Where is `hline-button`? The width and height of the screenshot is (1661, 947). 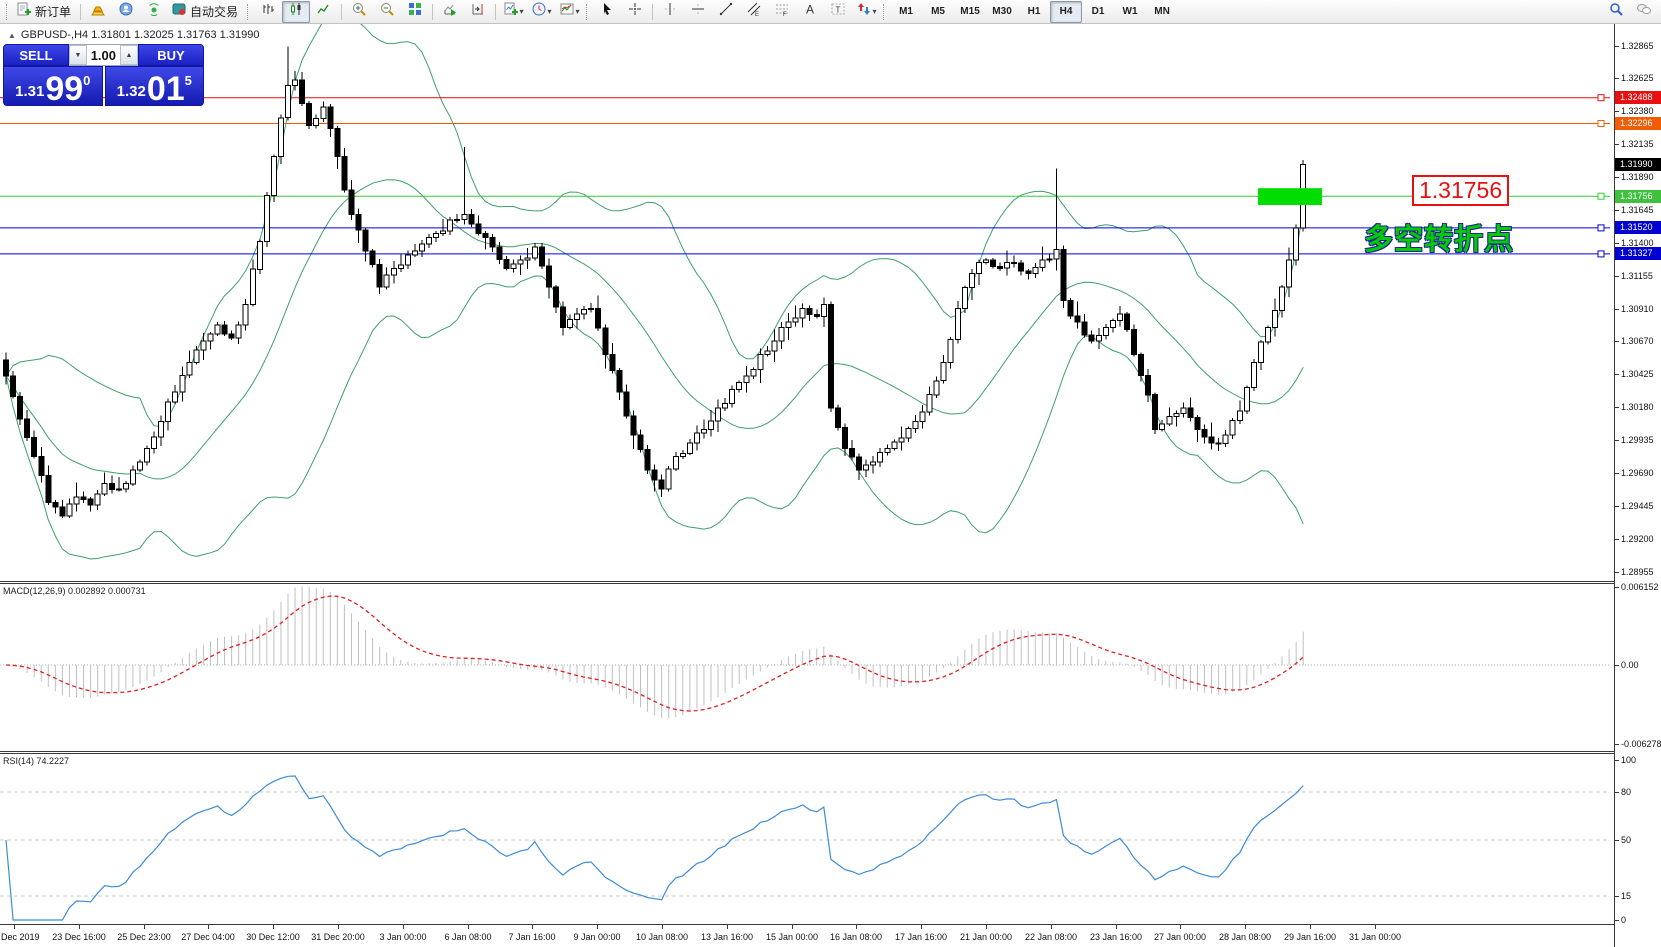
hline-button is located at coordinates (698, 12).